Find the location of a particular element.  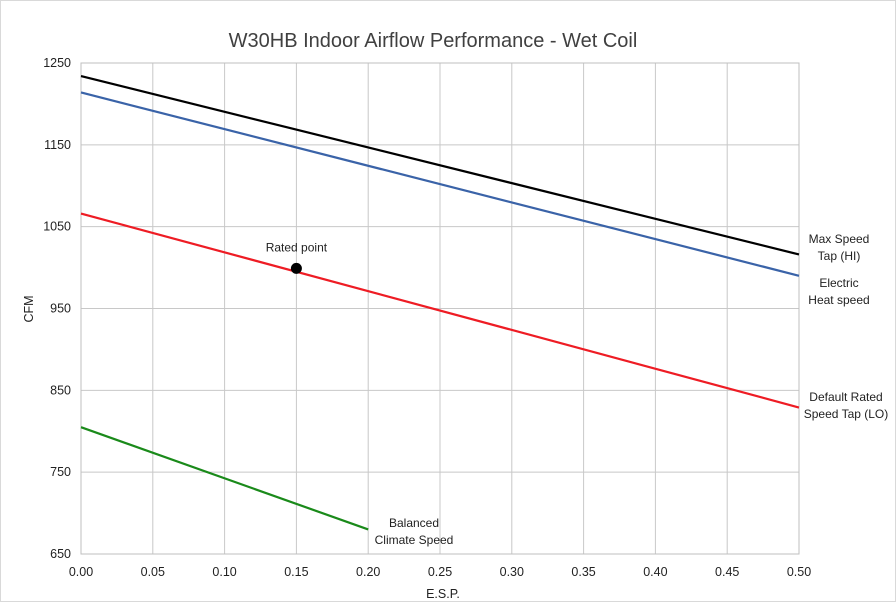

series-label-line: Climate Speed is located at coordinates (414, 540).